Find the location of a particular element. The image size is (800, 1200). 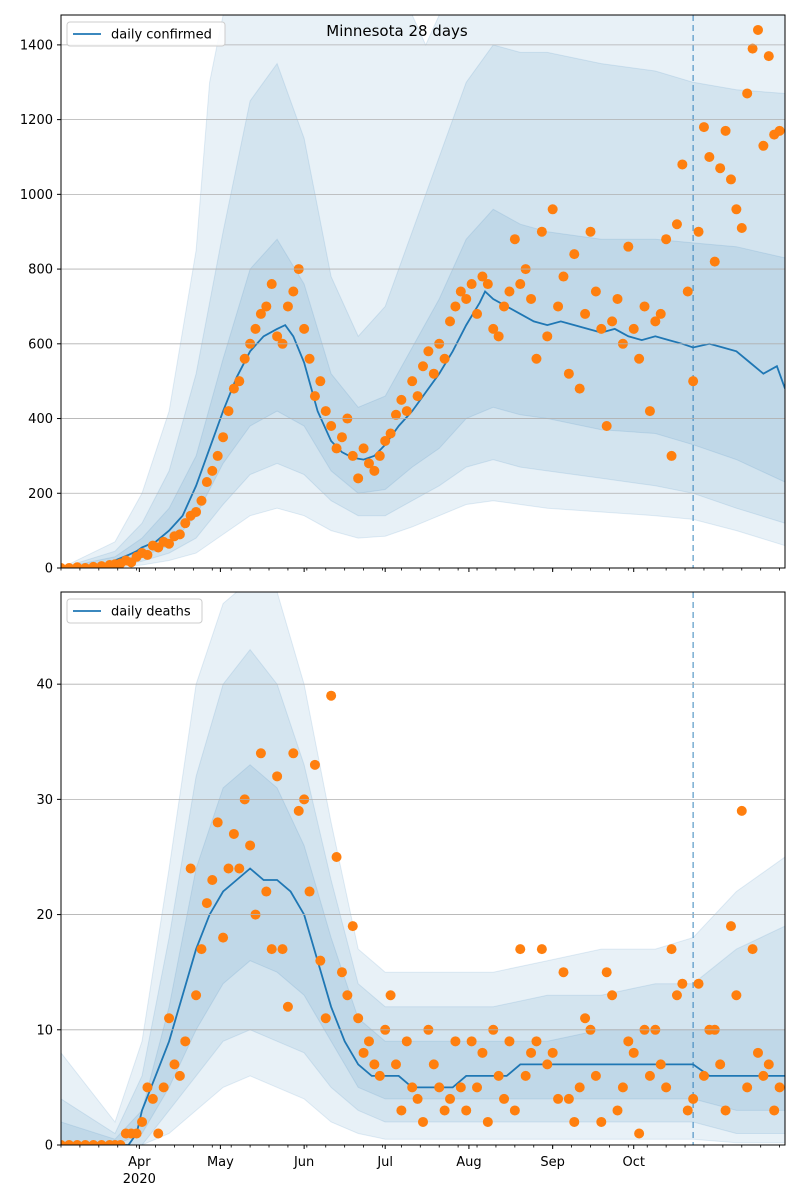

y-tick-label: 0 is located at coordinates (49, 569).